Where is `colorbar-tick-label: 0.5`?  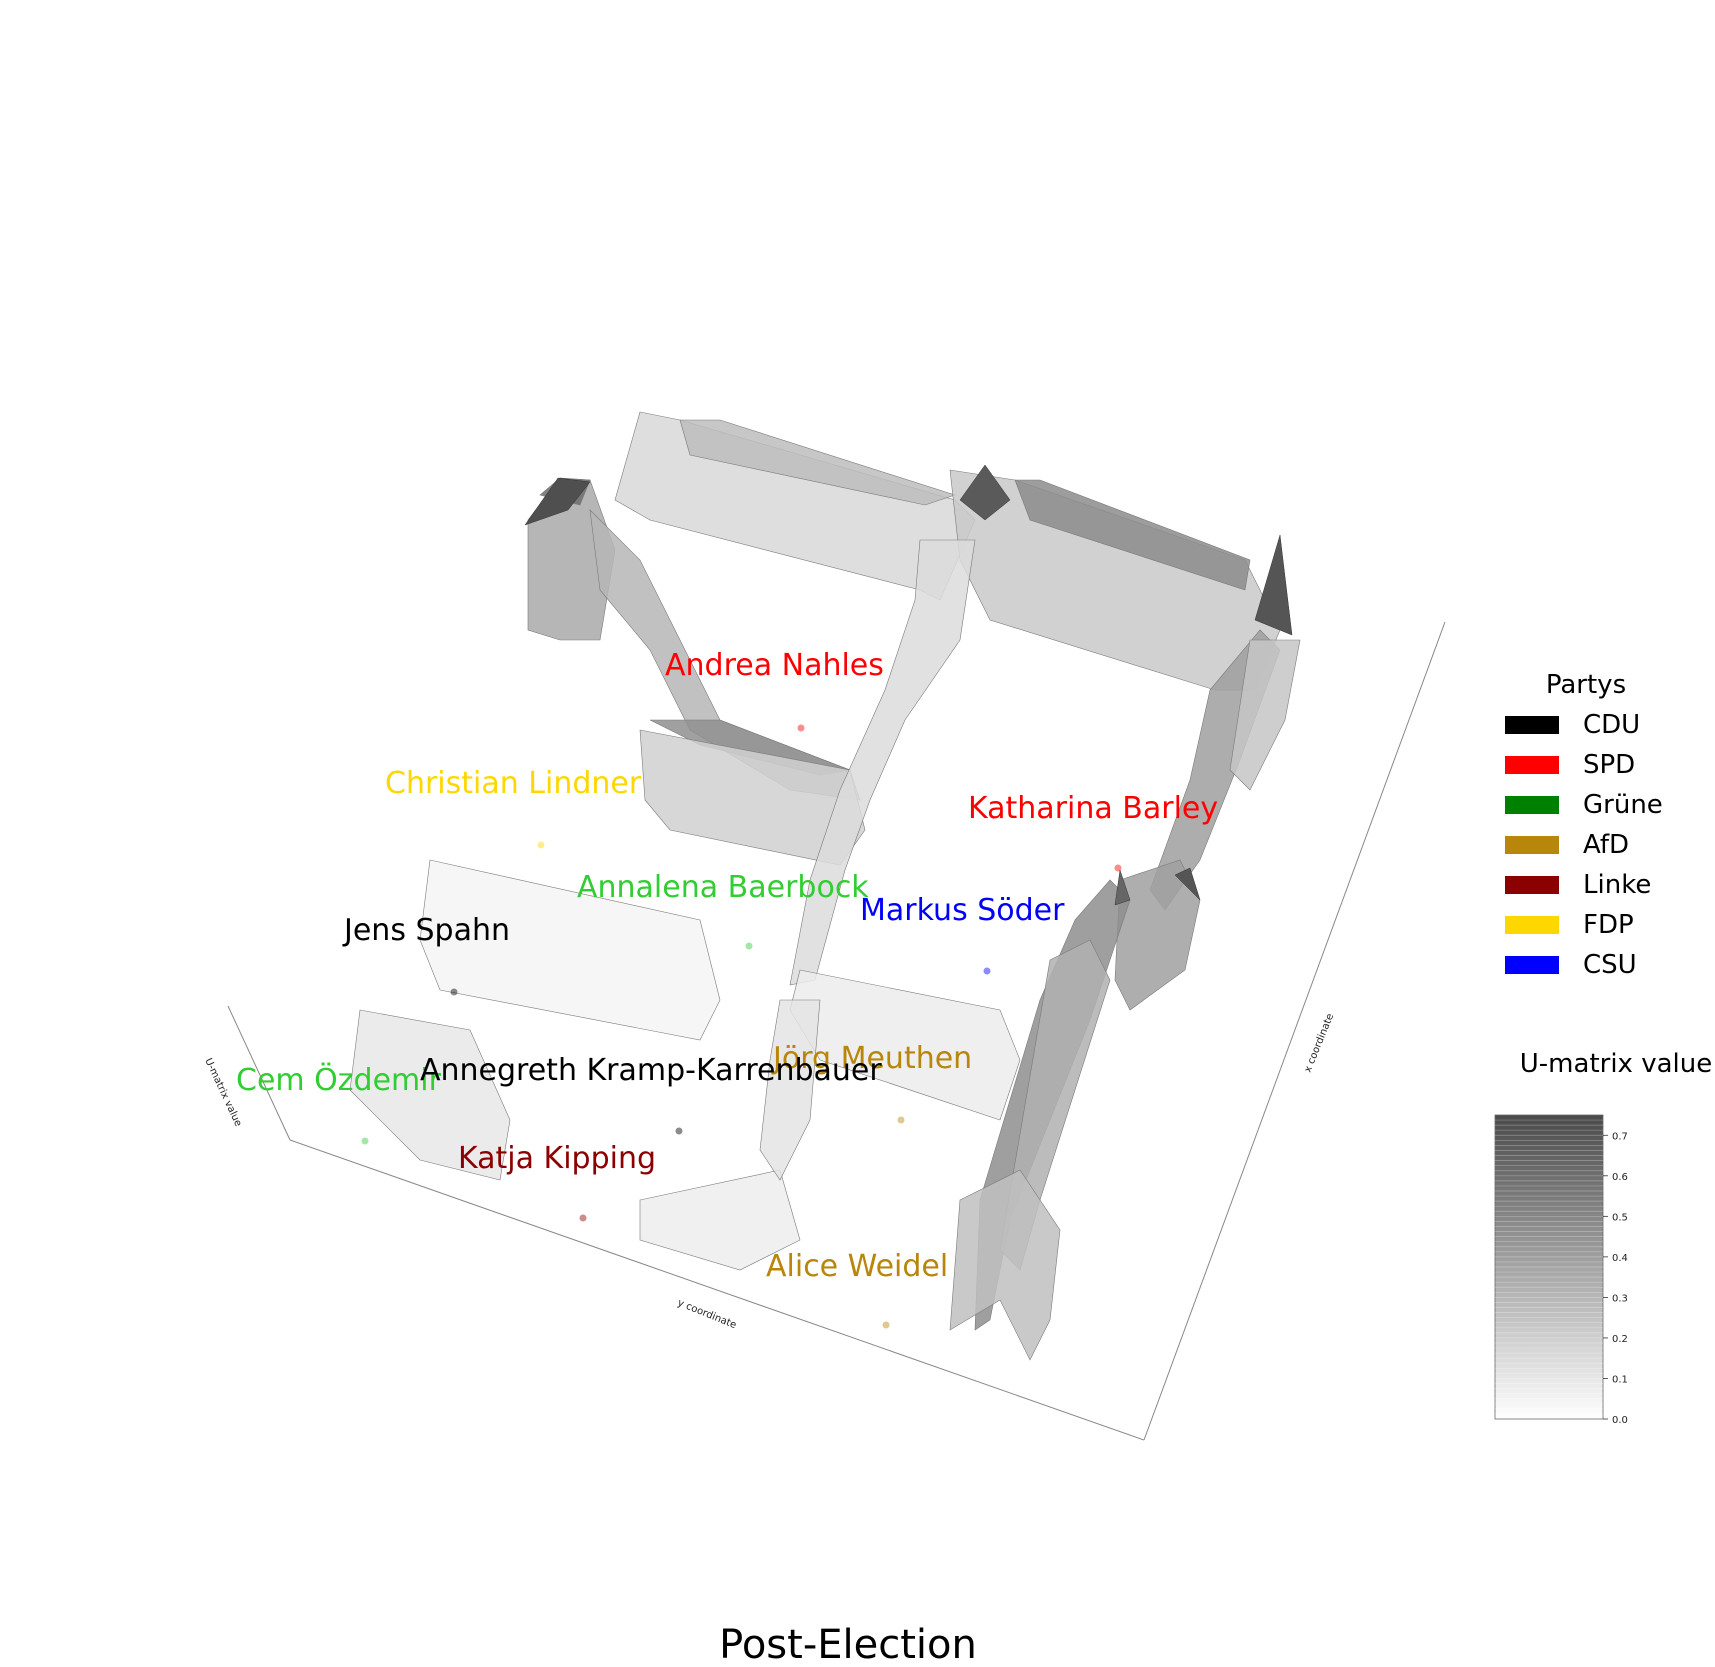 colorbar-tick-label: 0.5 is located at coordinates (1620, 1217).